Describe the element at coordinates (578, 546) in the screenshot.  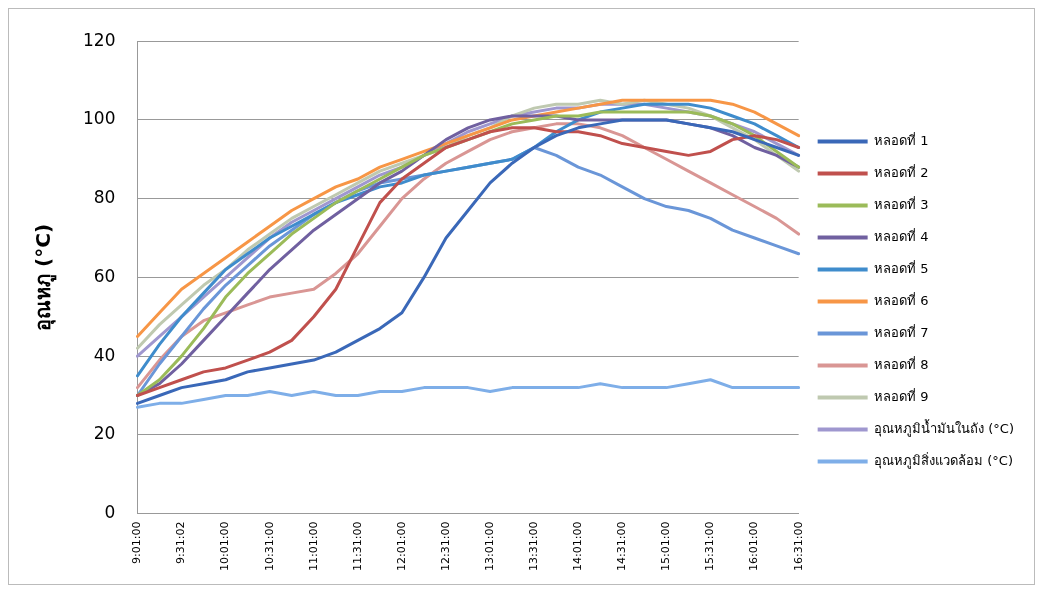
I see `x-tick-label: 14:01:00` at that location.